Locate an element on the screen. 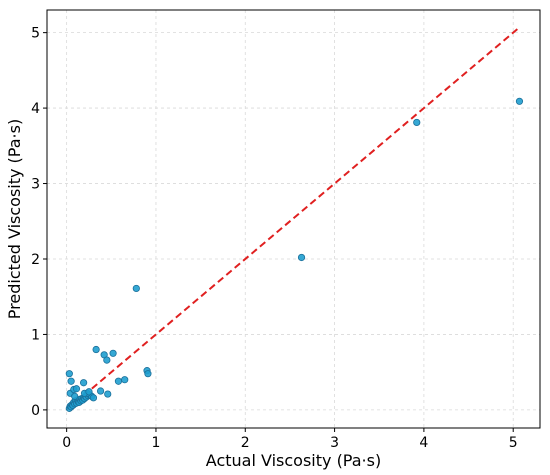  x-tick-label: 2 is located at coordinates (245, 443).